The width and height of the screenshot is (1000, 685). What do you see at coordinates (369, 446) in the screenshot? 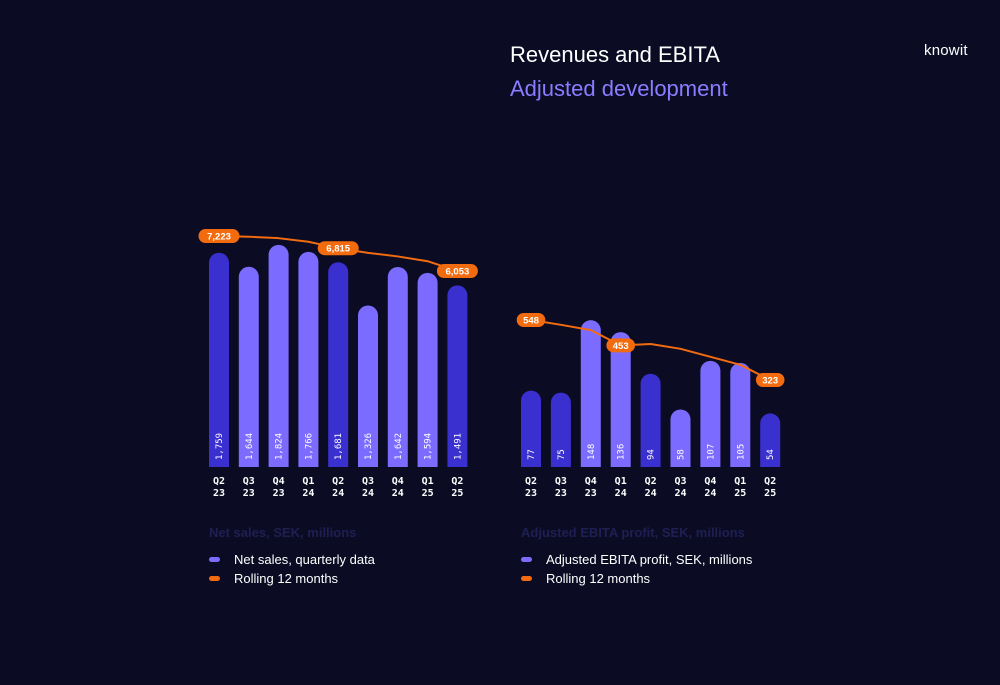
I see `bar-value-label: 1,326` at bounding box center [369, 446].